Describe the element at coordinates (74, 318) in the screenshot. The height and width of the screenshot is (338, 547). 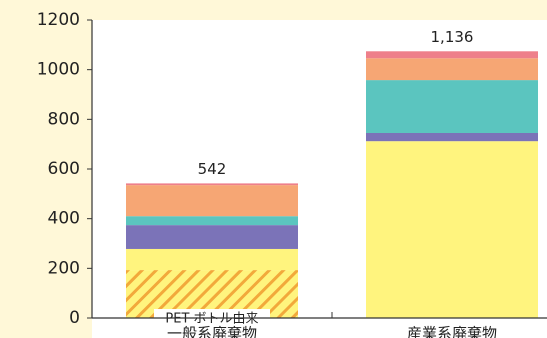
I see `y-tick-label: 0` at that location.